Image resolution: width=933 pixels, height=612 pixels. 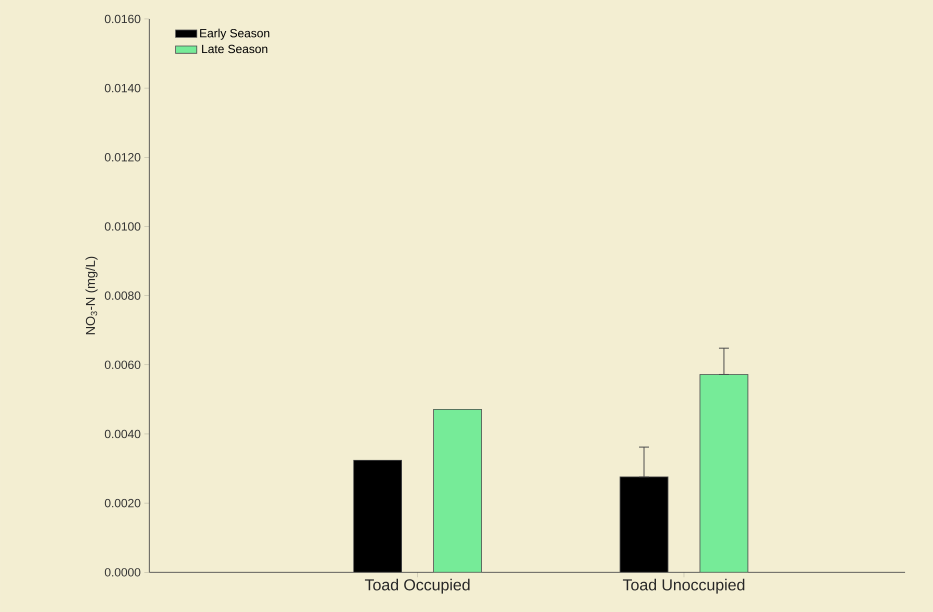 I want to click on y-tick-label: 0.0060, so click(x=122, y=364).